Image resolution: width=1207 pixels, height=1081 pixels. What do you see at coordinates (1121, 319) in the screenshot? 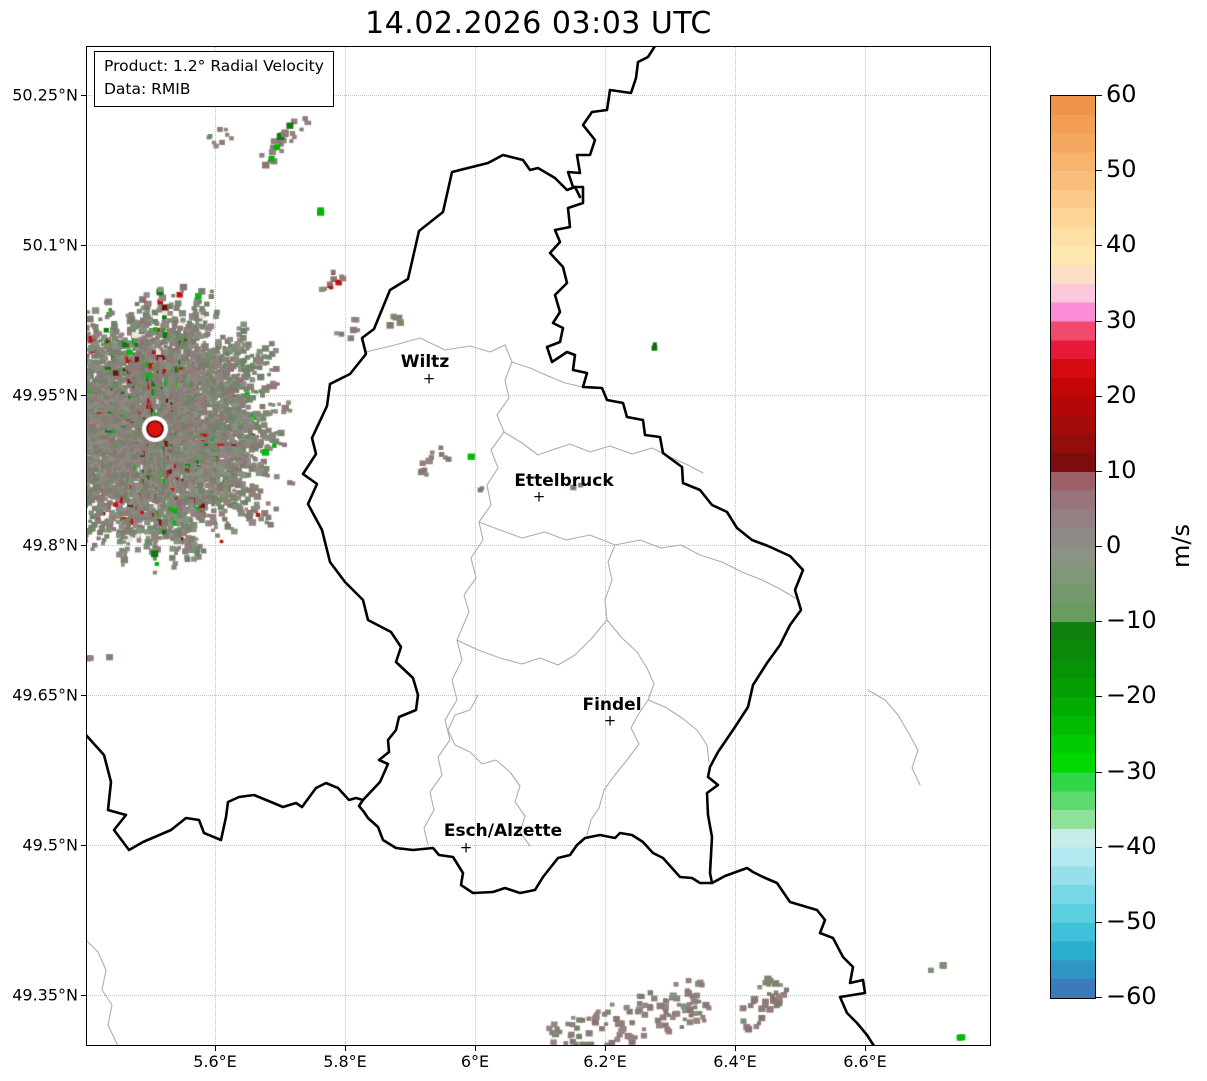
I see `colorbar-tick-label: 30` at bounding box center [1121, 319].